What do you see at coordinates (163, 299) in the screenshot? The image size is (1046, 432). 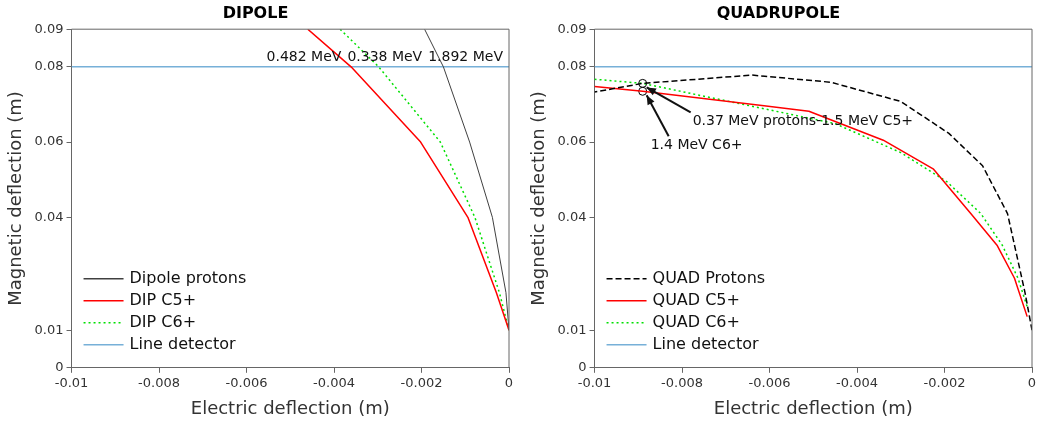 I see `legend-label: DIP C5+` at bounding box center [163, 299].